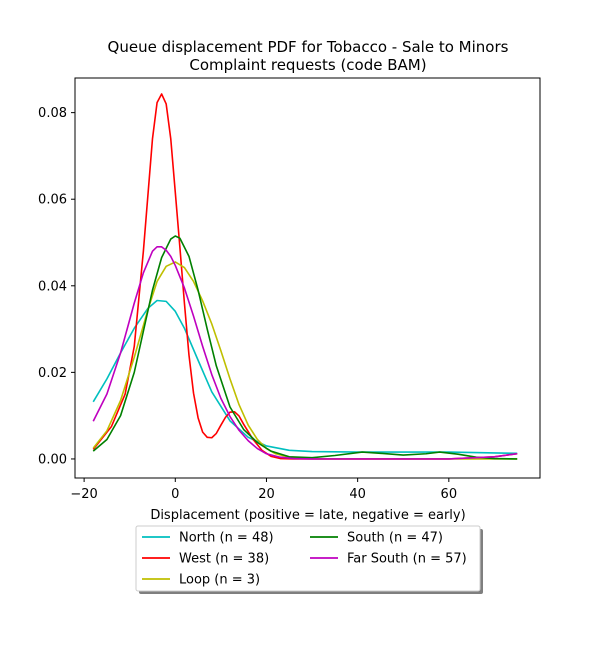  I want to click on legend-label-1: West (n = 38), so click(224, 559).